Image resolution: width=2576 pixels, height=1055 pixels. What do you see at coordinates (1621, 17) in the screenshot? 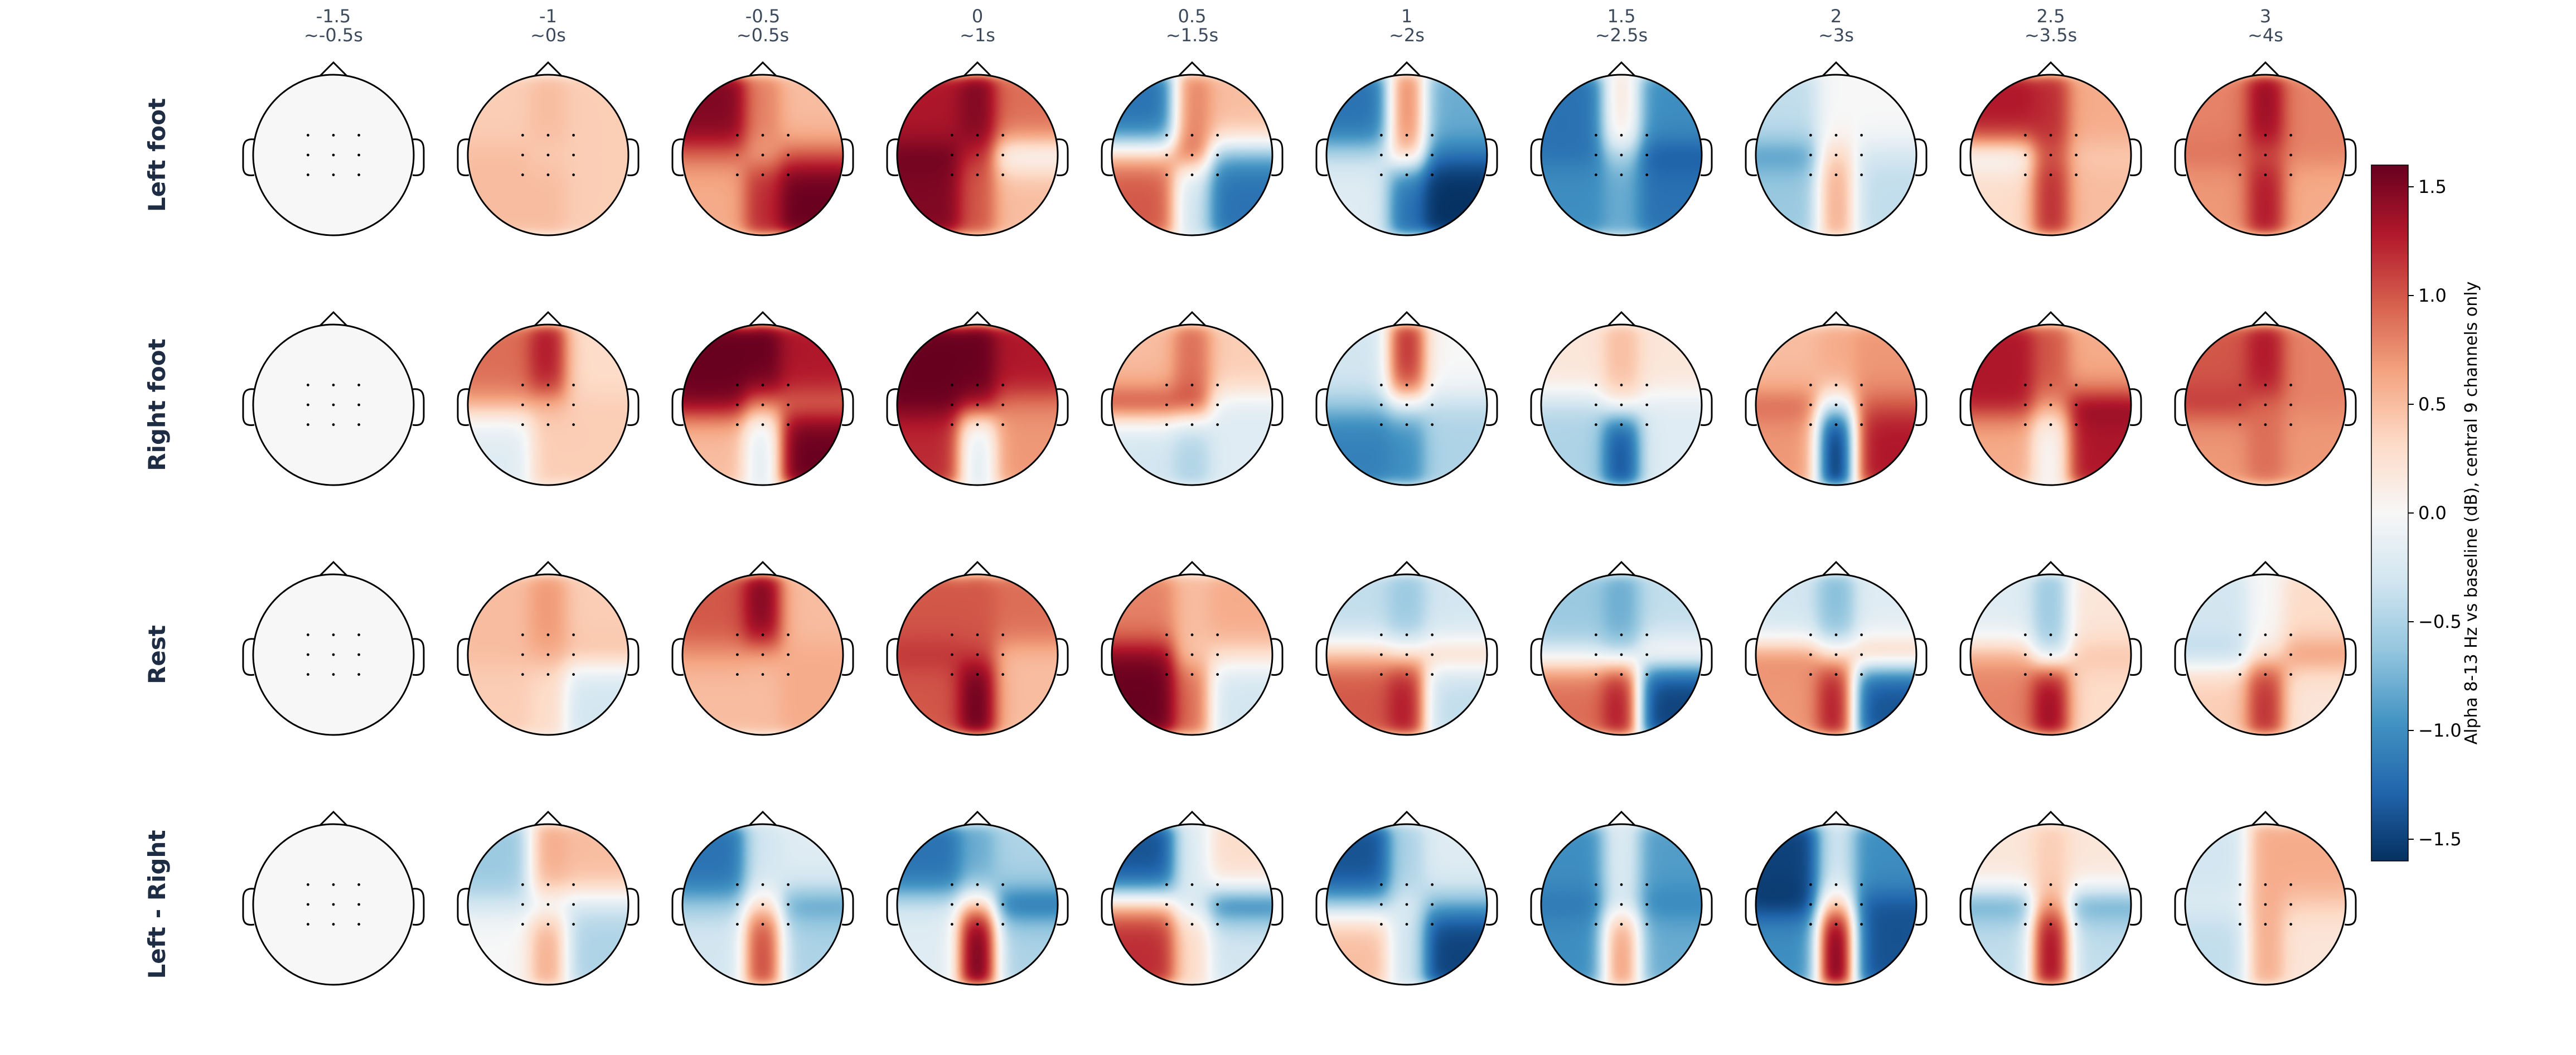
I see `column-label-value: 1.5` at bounding box center [1621, 17].